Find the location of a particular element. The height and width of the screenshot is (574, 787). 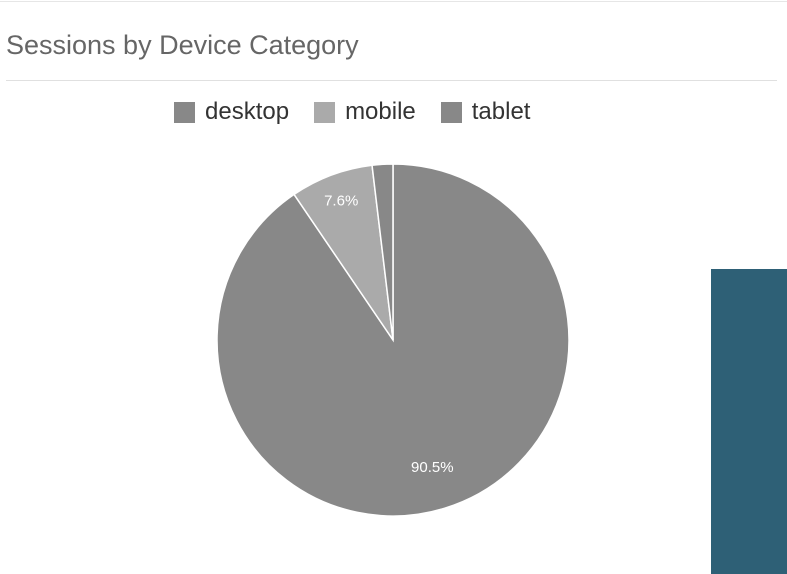

legend-item-tablet: tablet is located at coordinates (485, 112).